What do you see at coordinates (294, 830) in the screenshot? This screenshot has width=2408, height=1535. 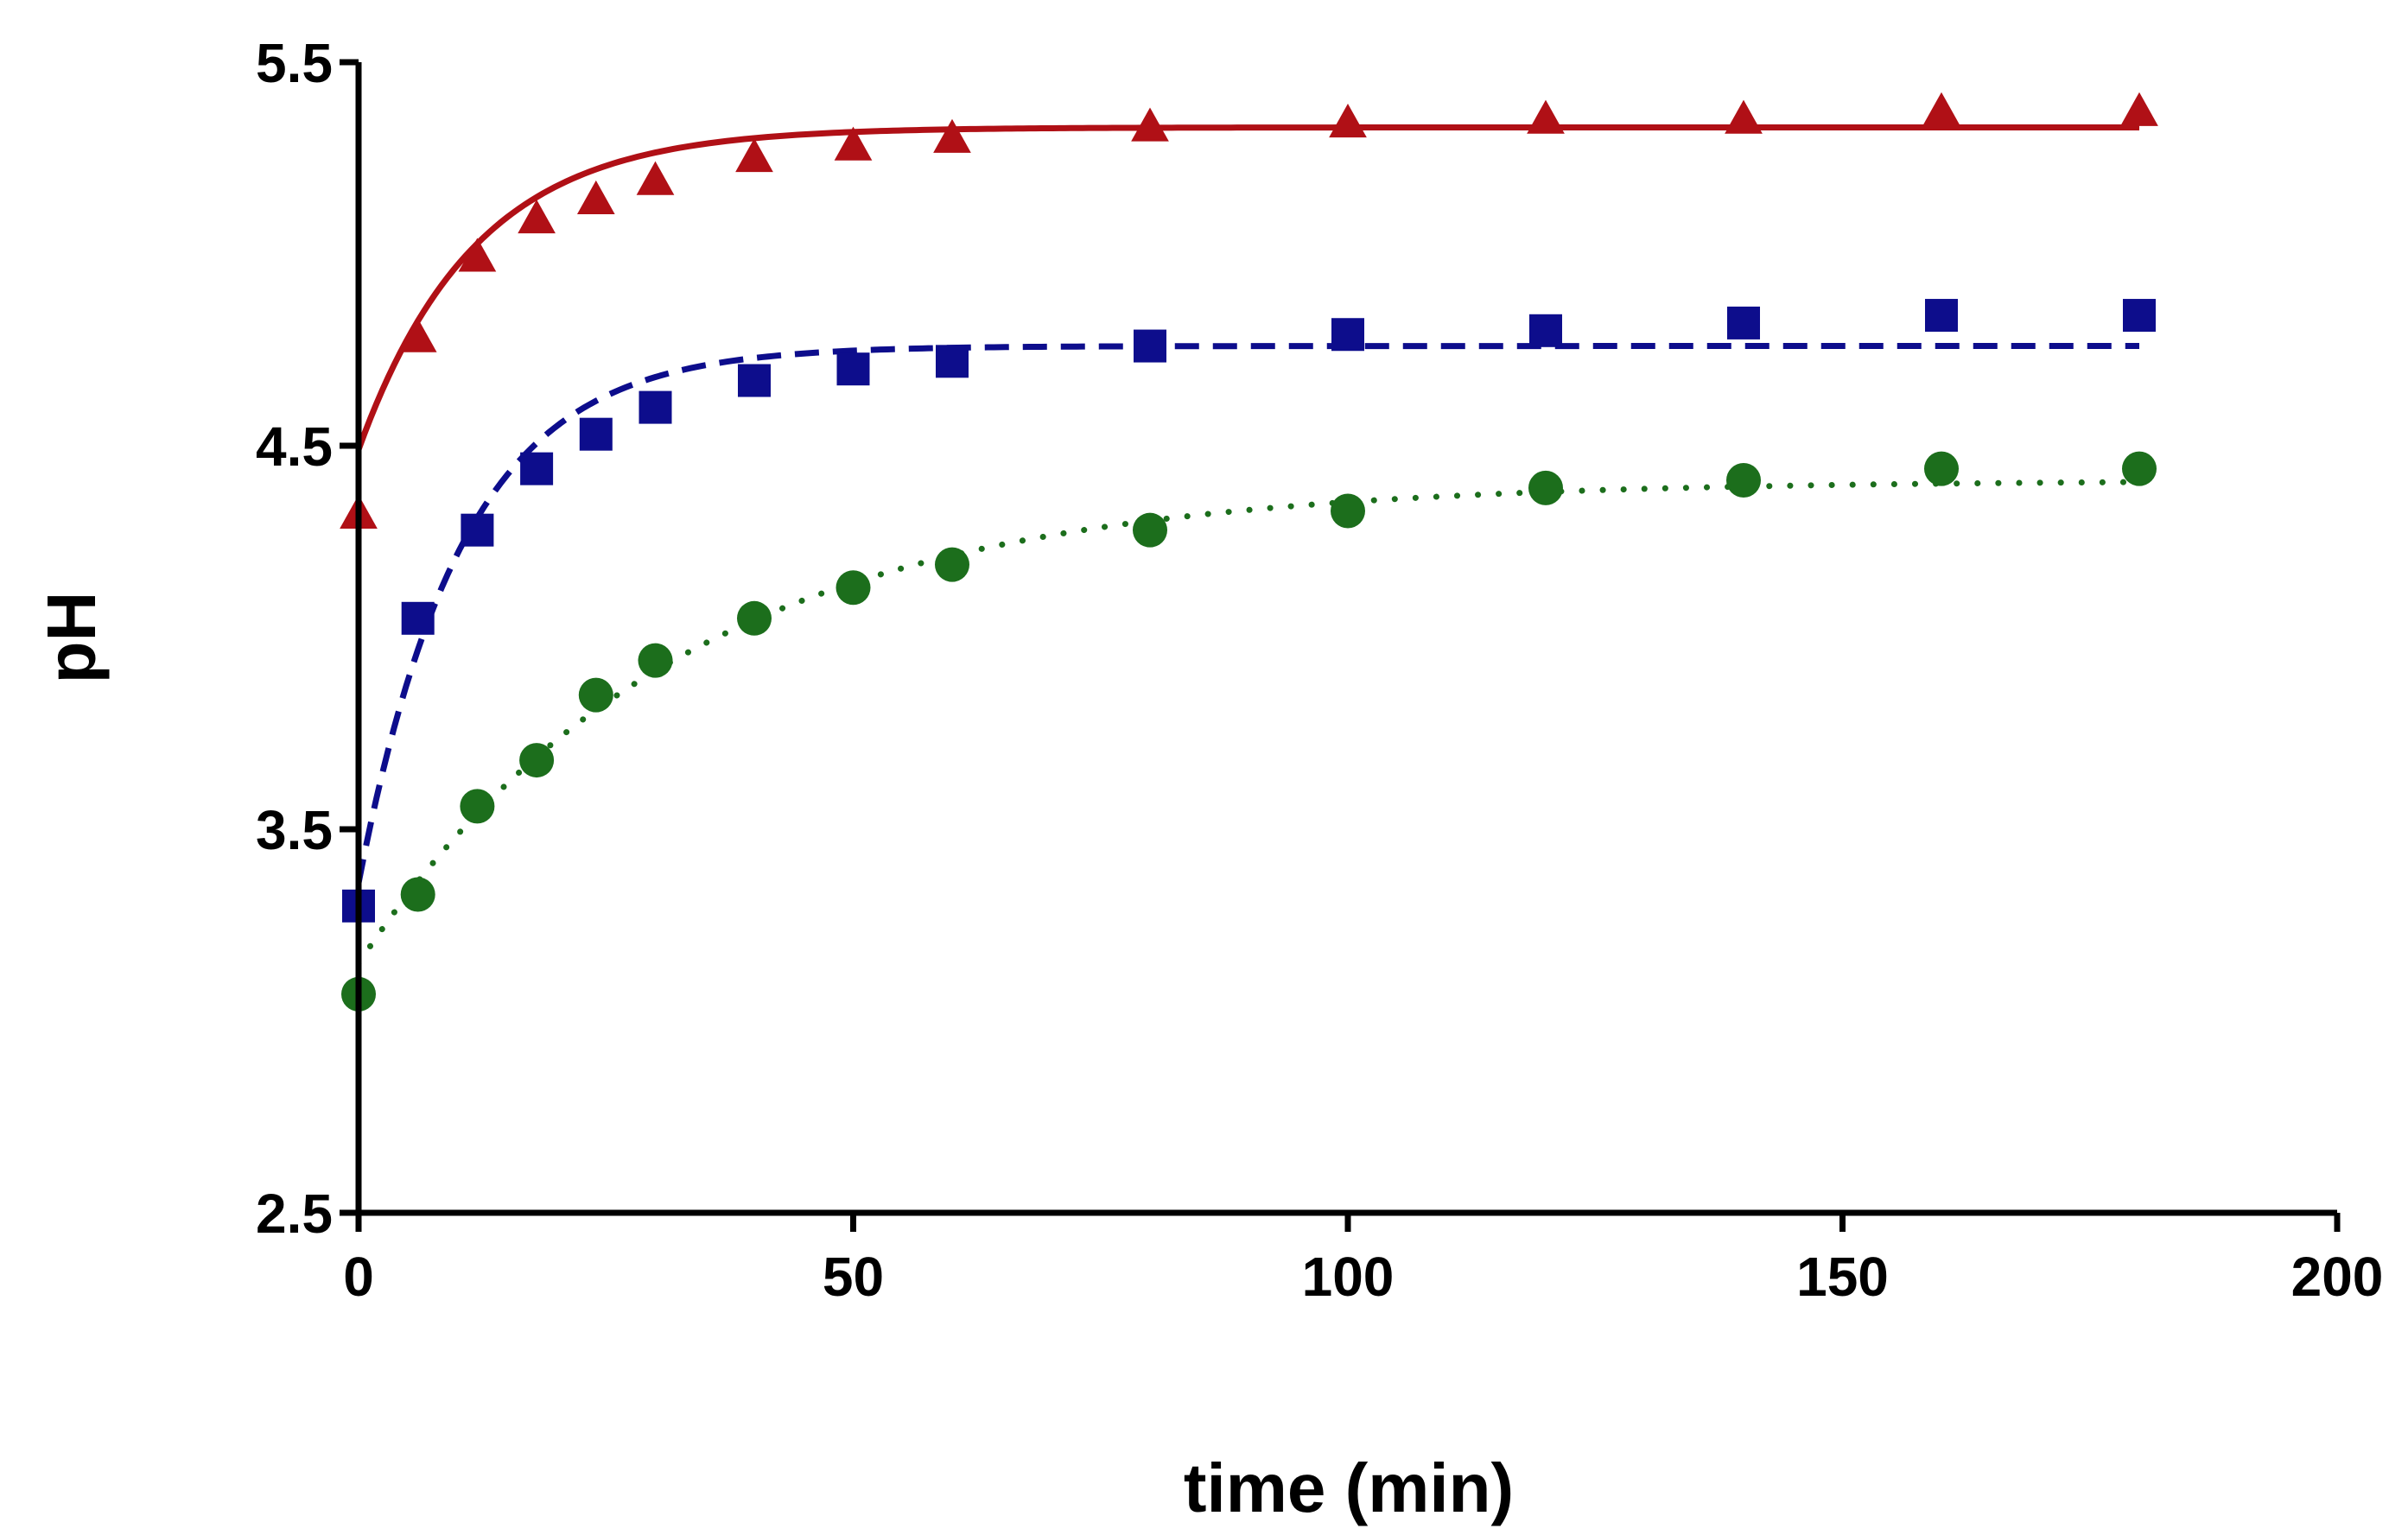 I see `y-tick-label: 3.5` at bounding box center [294, 830].